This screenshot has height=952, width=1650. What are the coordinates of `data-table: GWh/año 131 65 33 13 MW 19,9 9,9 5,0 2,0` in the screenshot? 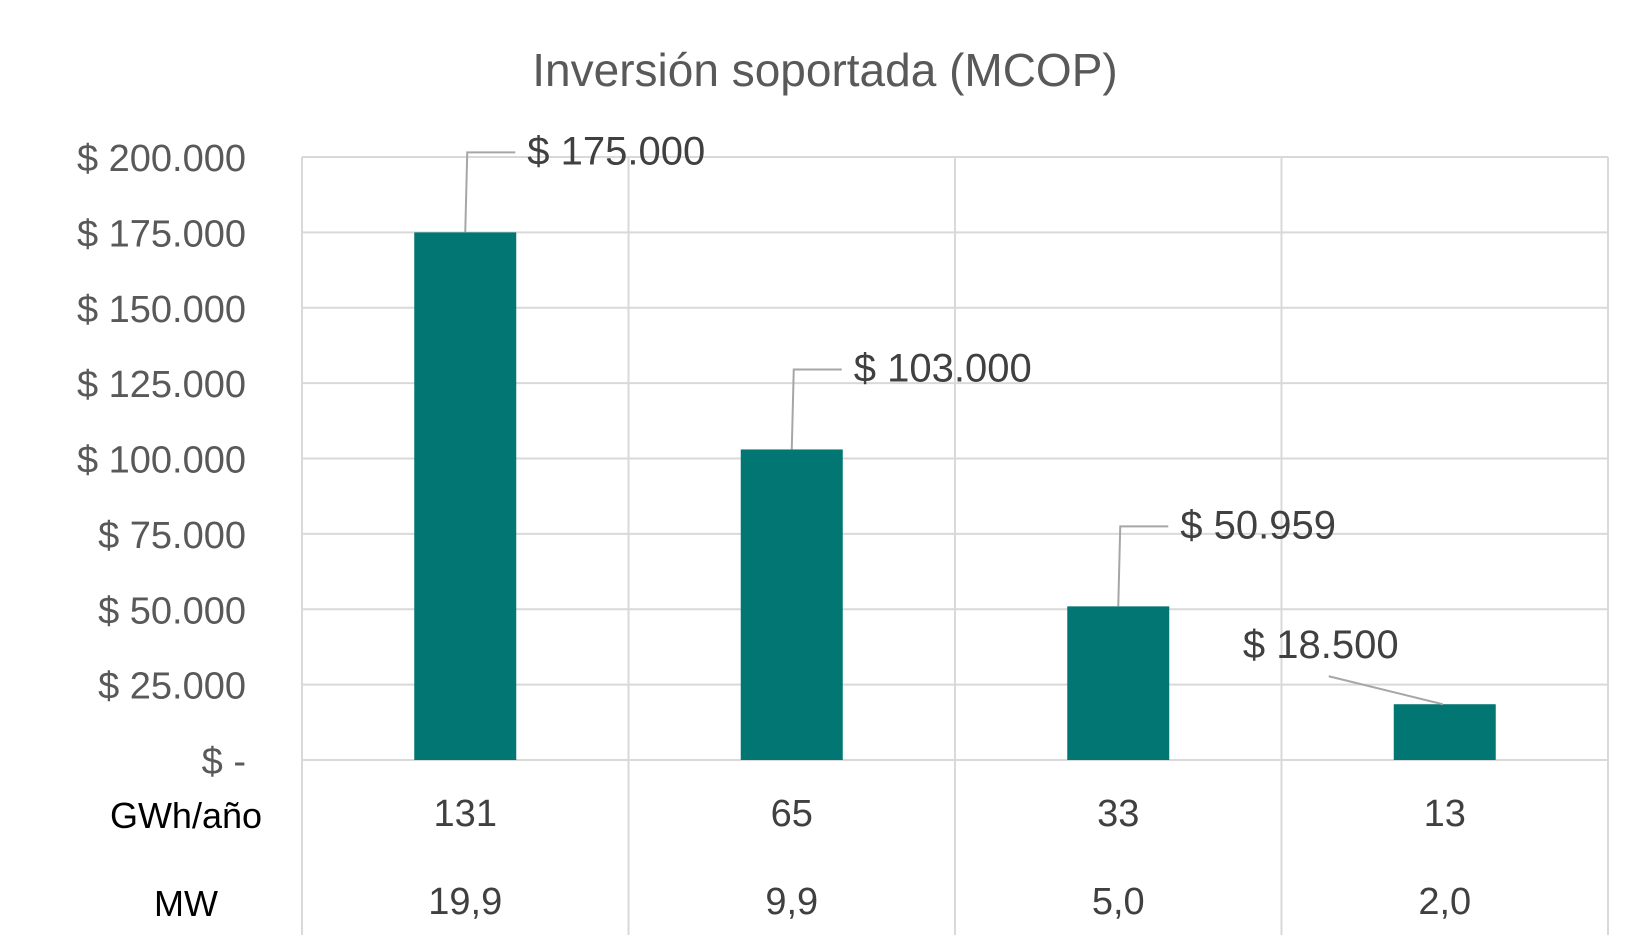 It's located at (790, 858).